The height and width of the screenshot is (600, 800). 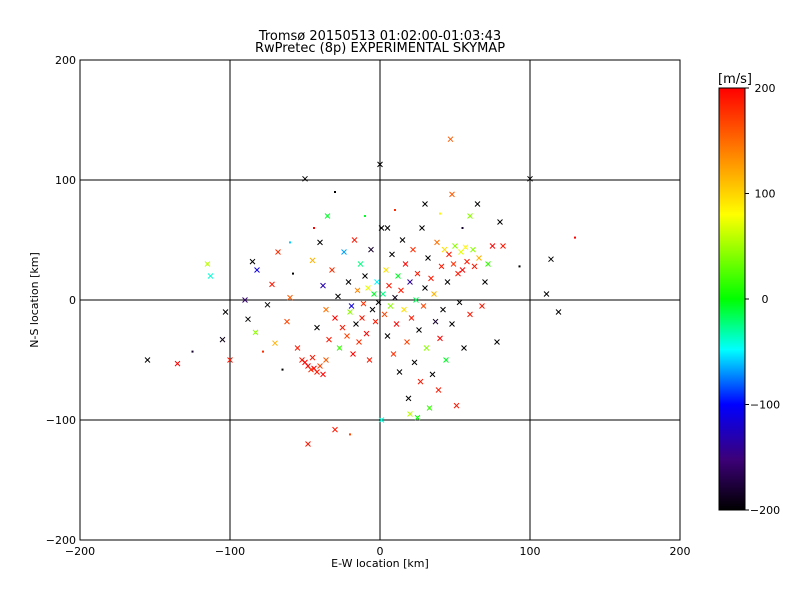 I want to click on colorbar-tick-label: −100, so click(x=765, y=405).